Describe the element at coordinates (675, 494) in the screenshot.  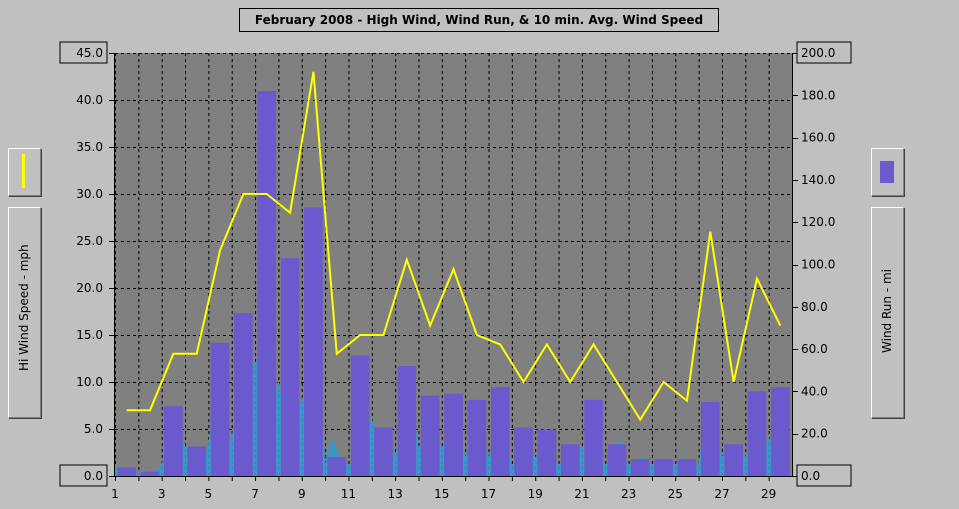
I see `x-tick-label: 25` at that location.